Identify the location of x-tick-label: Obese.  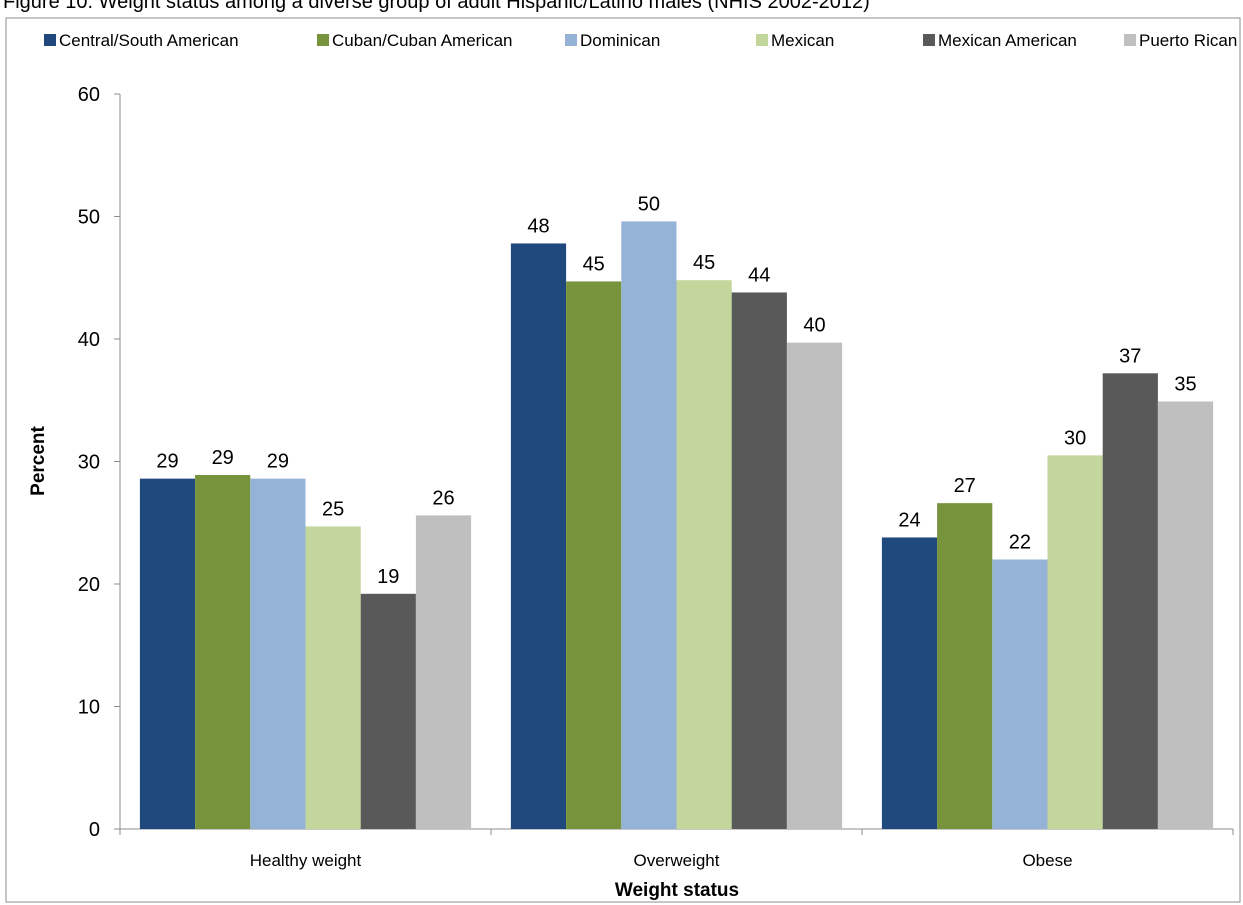
(1047, 860).